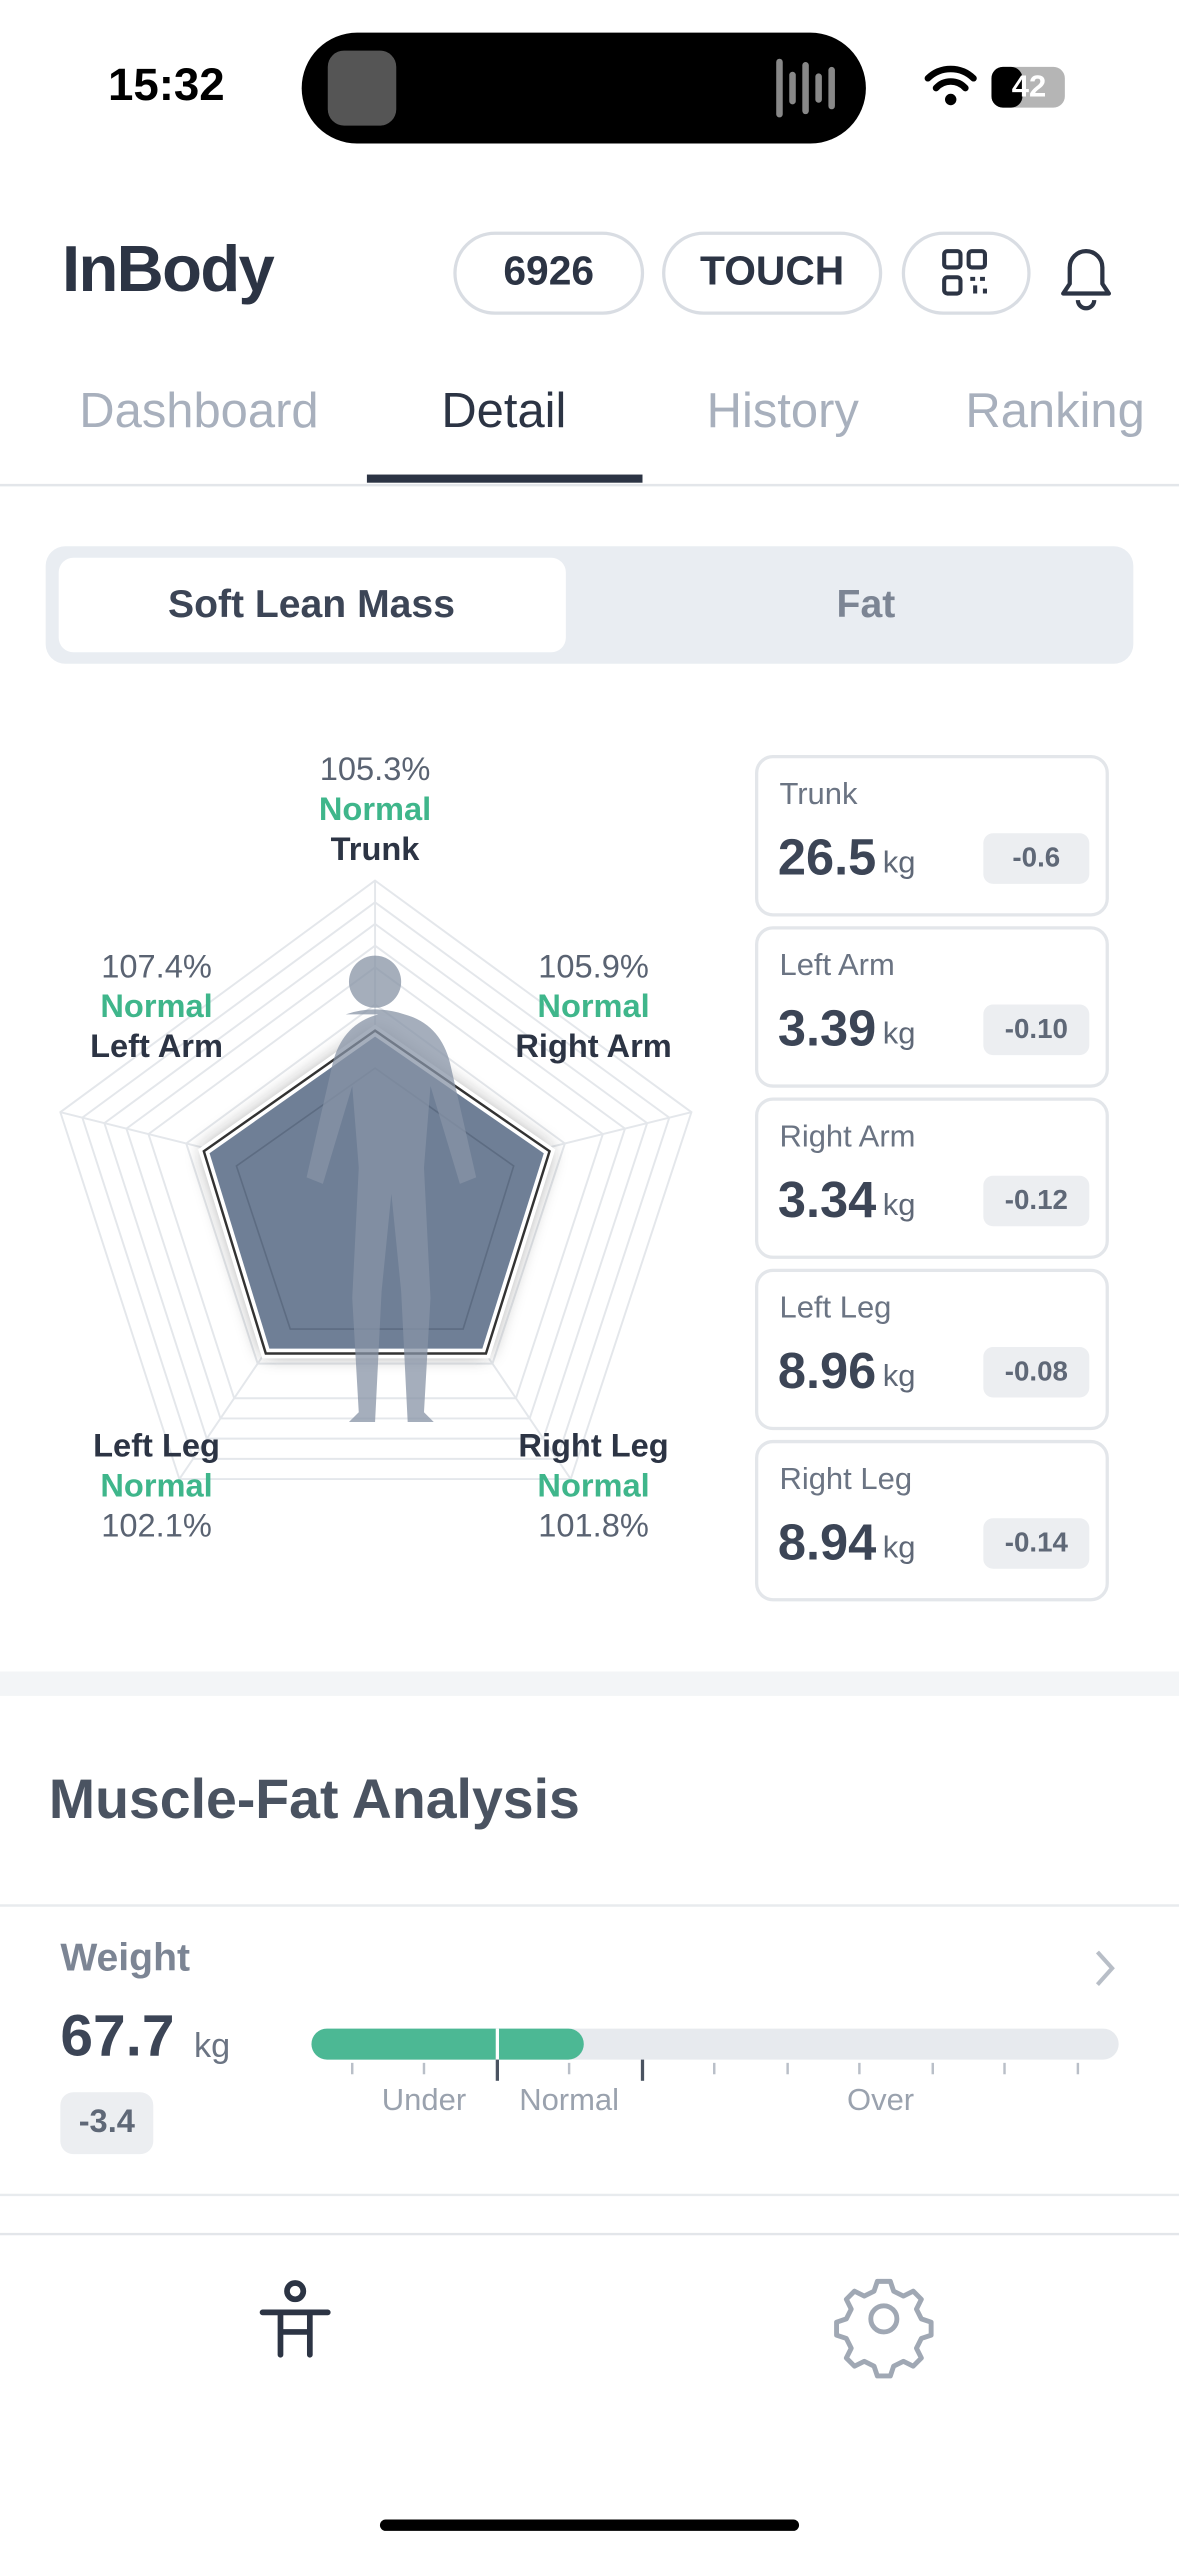 The image size is (1179, 2556). What do you see at coordinates (117, 2036) in the screenshot?
I see `weight-value: 67.7` at bounding box center [117, 2036].